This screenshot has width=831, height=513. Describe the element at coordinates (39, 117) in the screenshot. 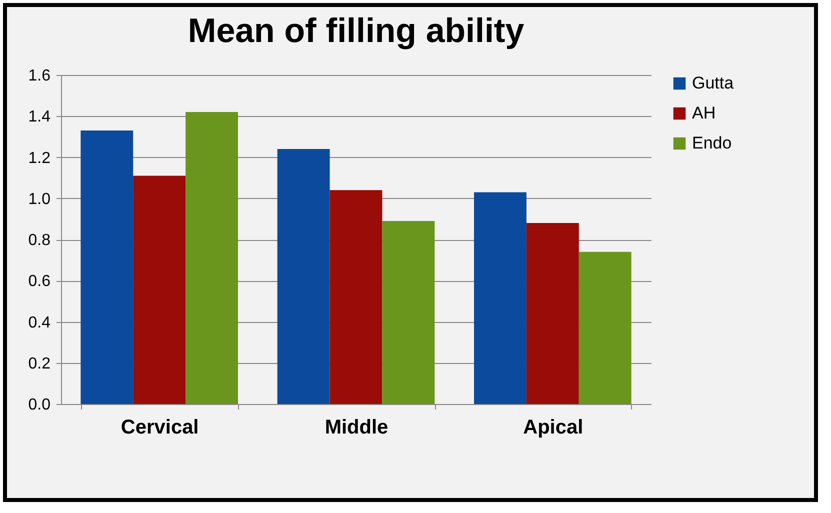

I see `y-tick-label: 1.4` at that location.